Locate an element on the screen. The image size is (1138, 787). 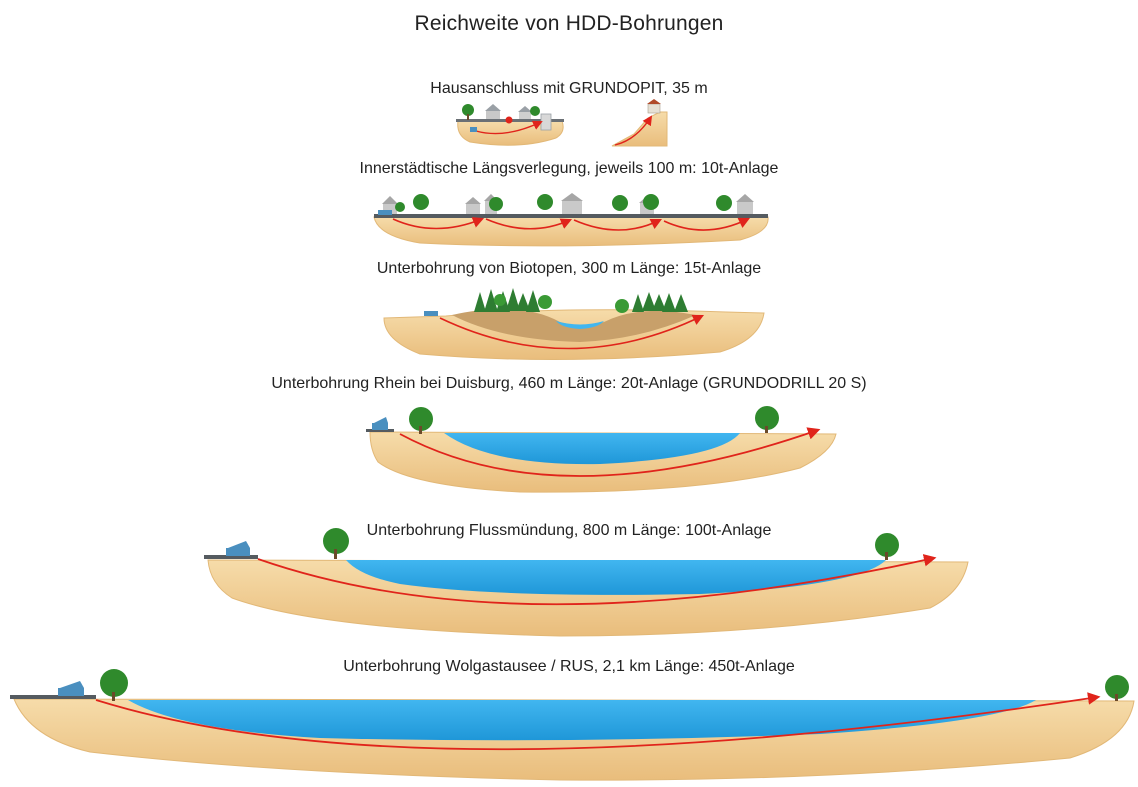
slope-inset is located at coordinates (639, 129).